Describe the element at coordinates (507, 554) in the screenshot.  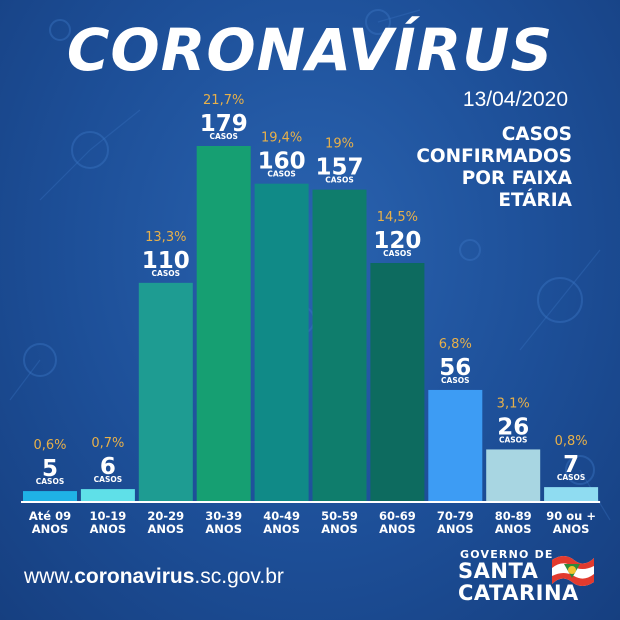
I see `logo-top-text: GOVERNO DE` at that location.